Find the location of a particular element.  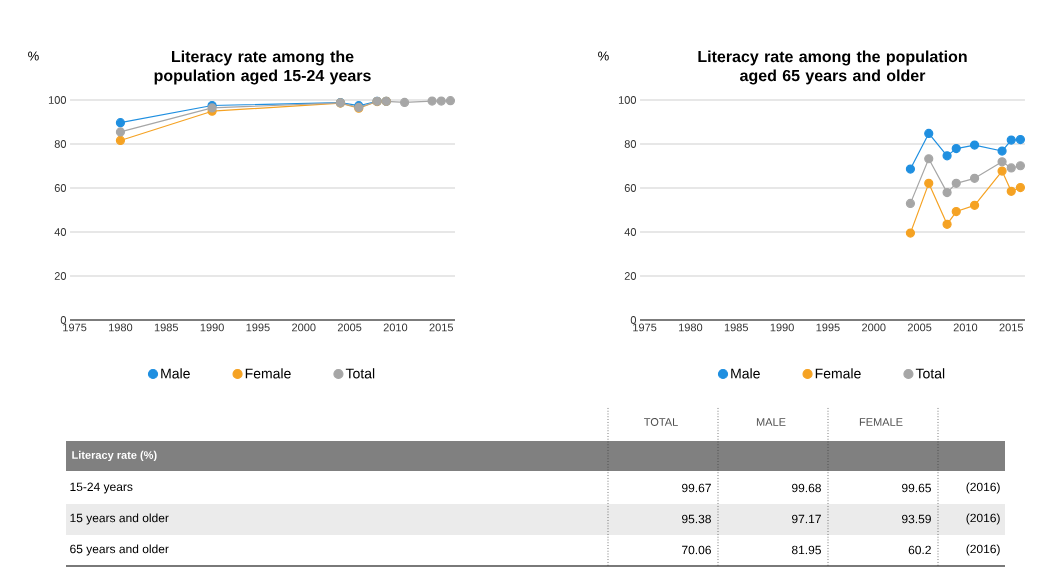

category-label: 15 years and older is located at coordinates (119, 519).